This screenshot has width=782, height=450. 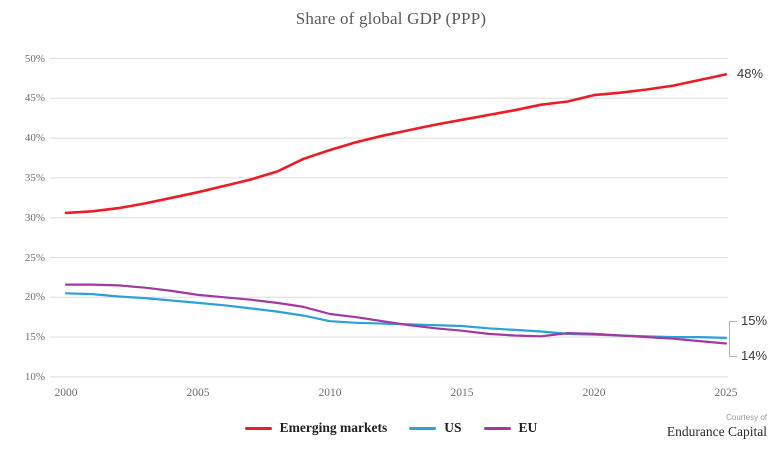 I want to click on x-tick-label: 2015, so click(x=462, y=393).